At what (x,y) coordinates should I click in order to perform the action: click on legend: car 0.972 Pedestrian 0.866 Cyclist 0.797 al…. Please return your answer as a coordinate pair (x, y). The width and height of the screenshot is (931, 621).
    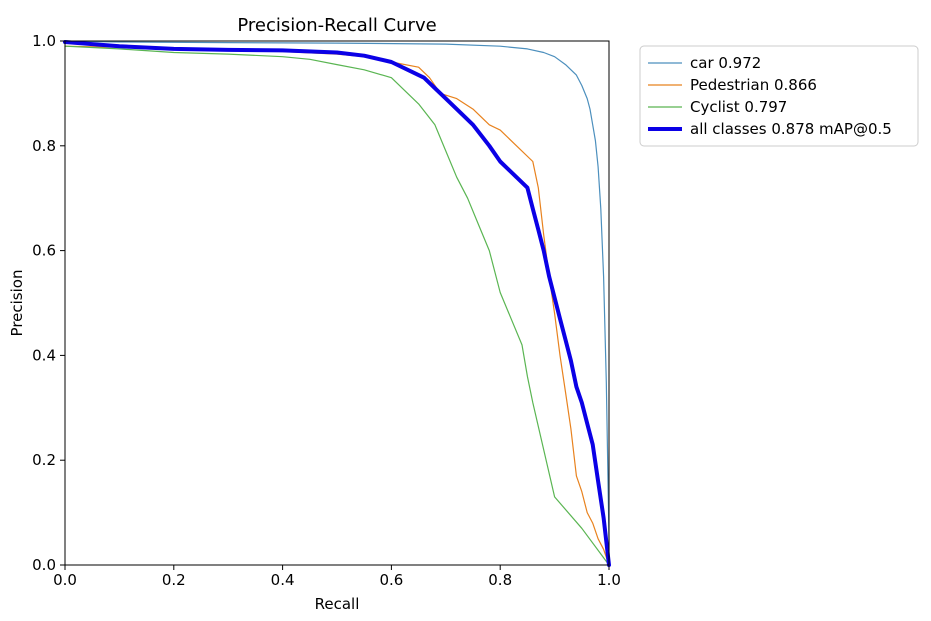
    Looking at the image, I should click on (779, 96).